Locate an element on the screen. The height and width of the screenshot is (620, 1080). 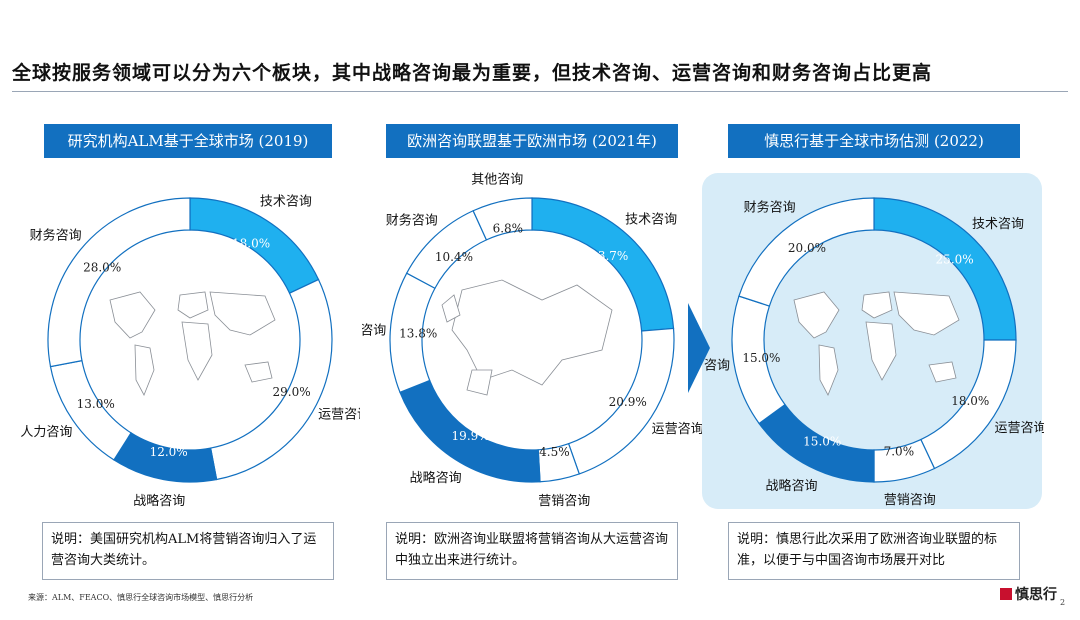
slice-value-label: 13.8% is located at coordinates (418, 334).